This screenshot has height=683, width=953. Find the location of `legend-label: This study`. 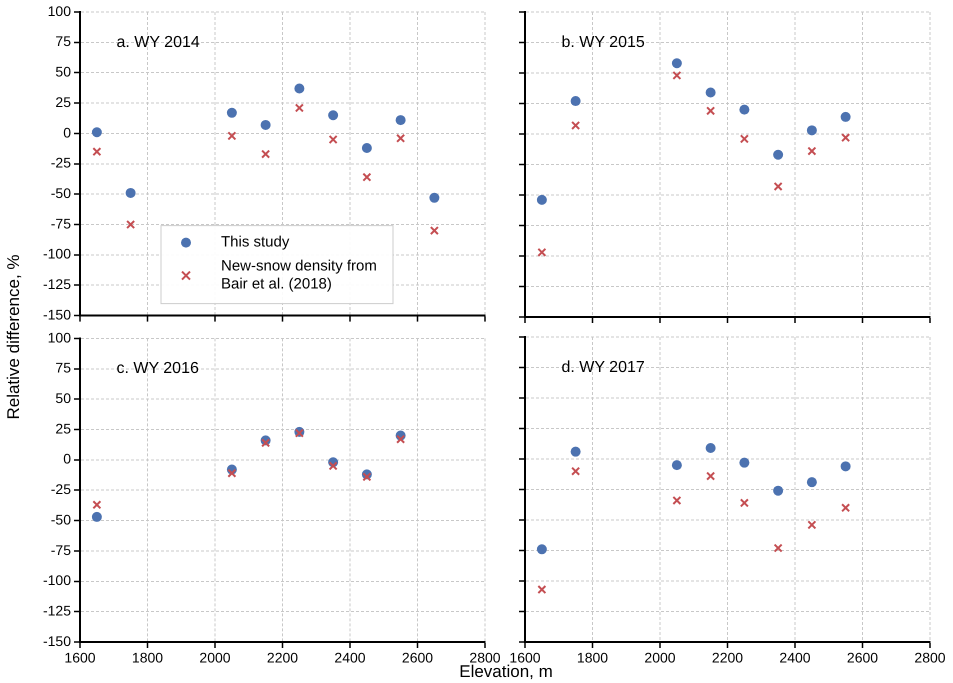

legend-label: This study is located at coordinates (255, 242).